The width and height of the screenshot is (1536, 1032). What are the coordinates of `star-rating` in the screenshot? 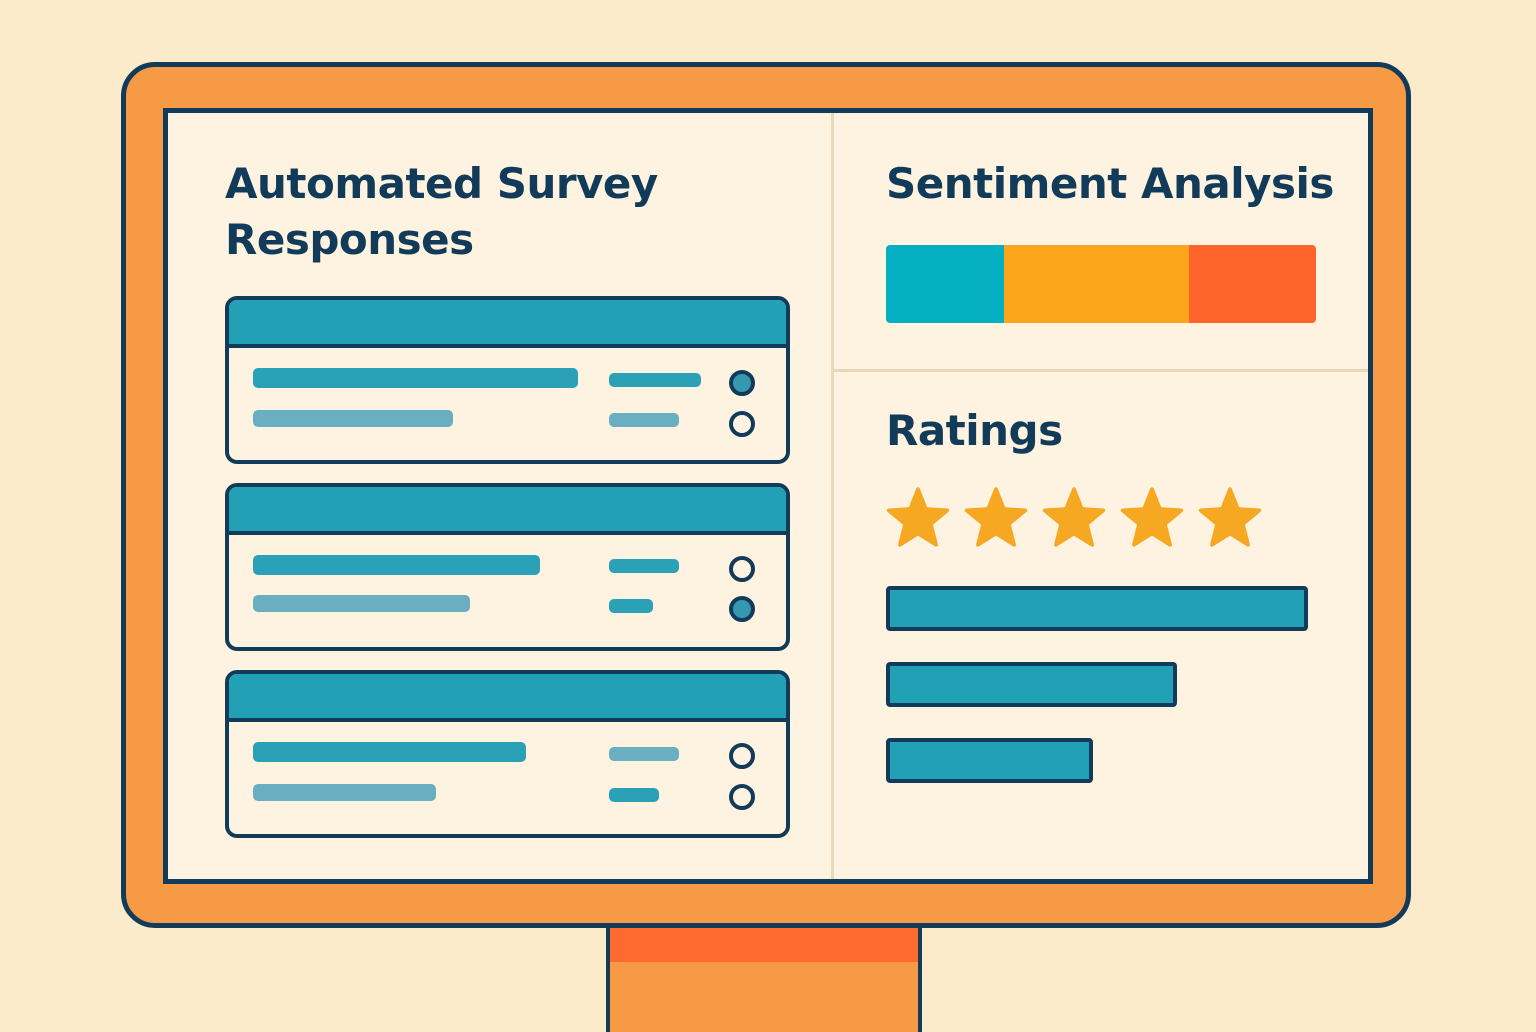 It's located at (1074, 518).